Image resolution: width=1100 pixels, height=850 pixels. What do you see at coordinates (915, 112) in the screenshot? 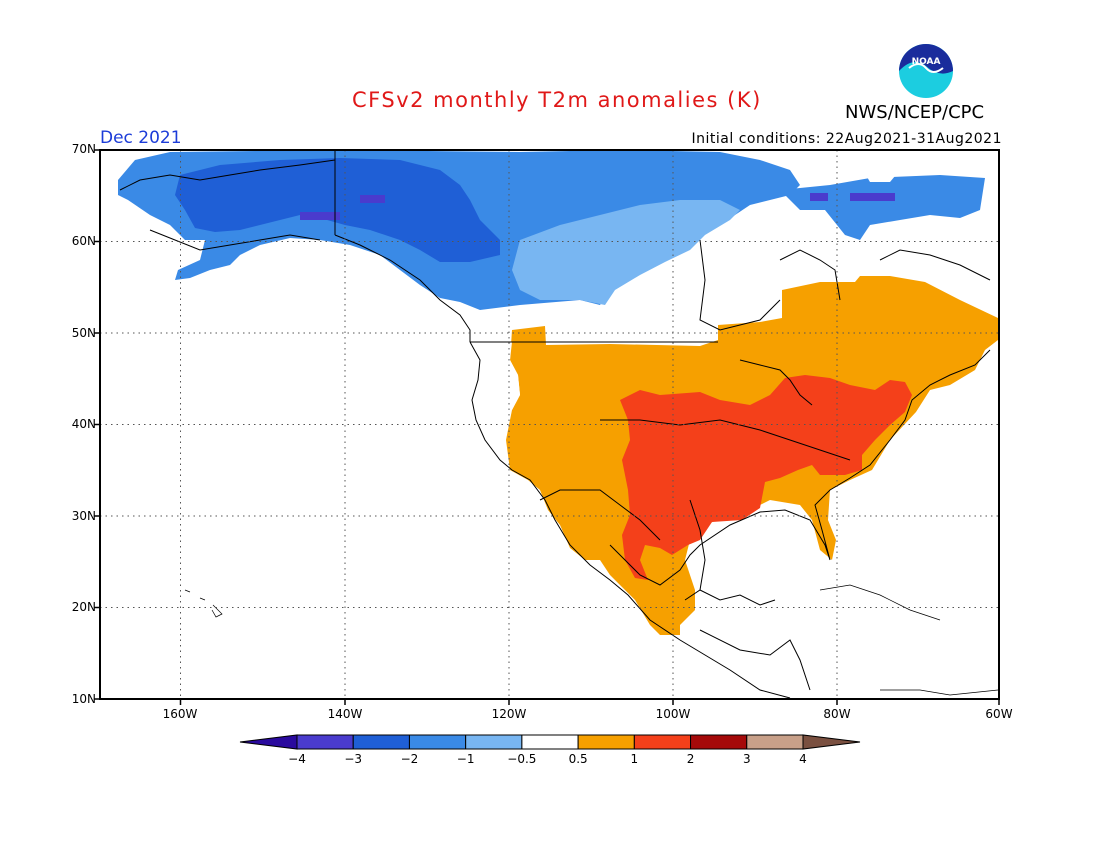
I see `agency-label: NWS/NCEP/CPC` at bounding box center [915, 112].